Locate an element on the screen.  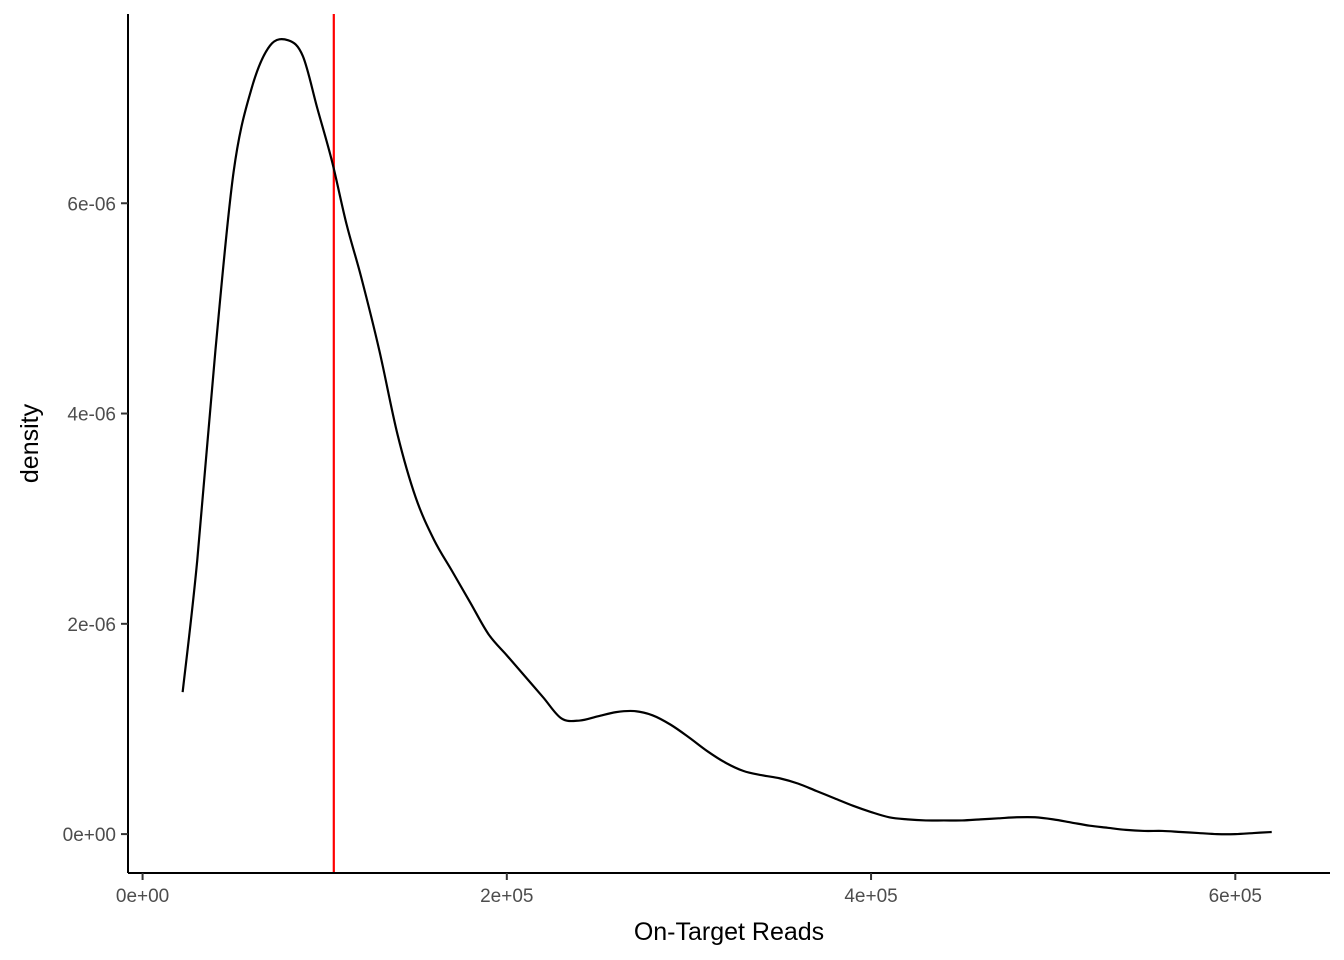
y-tick-label-1: 2e-06 is located at coordinates (91, 625).